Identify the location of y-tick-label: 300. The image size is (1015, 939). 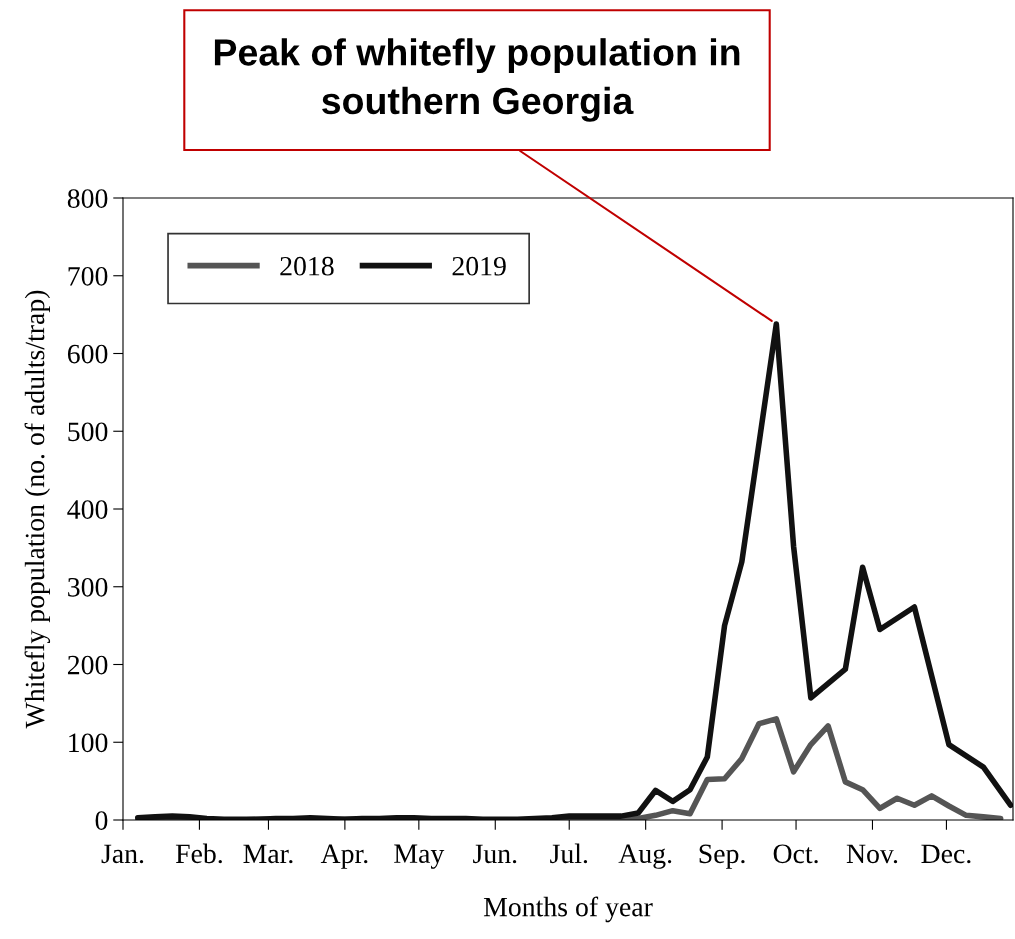
(88, 587).